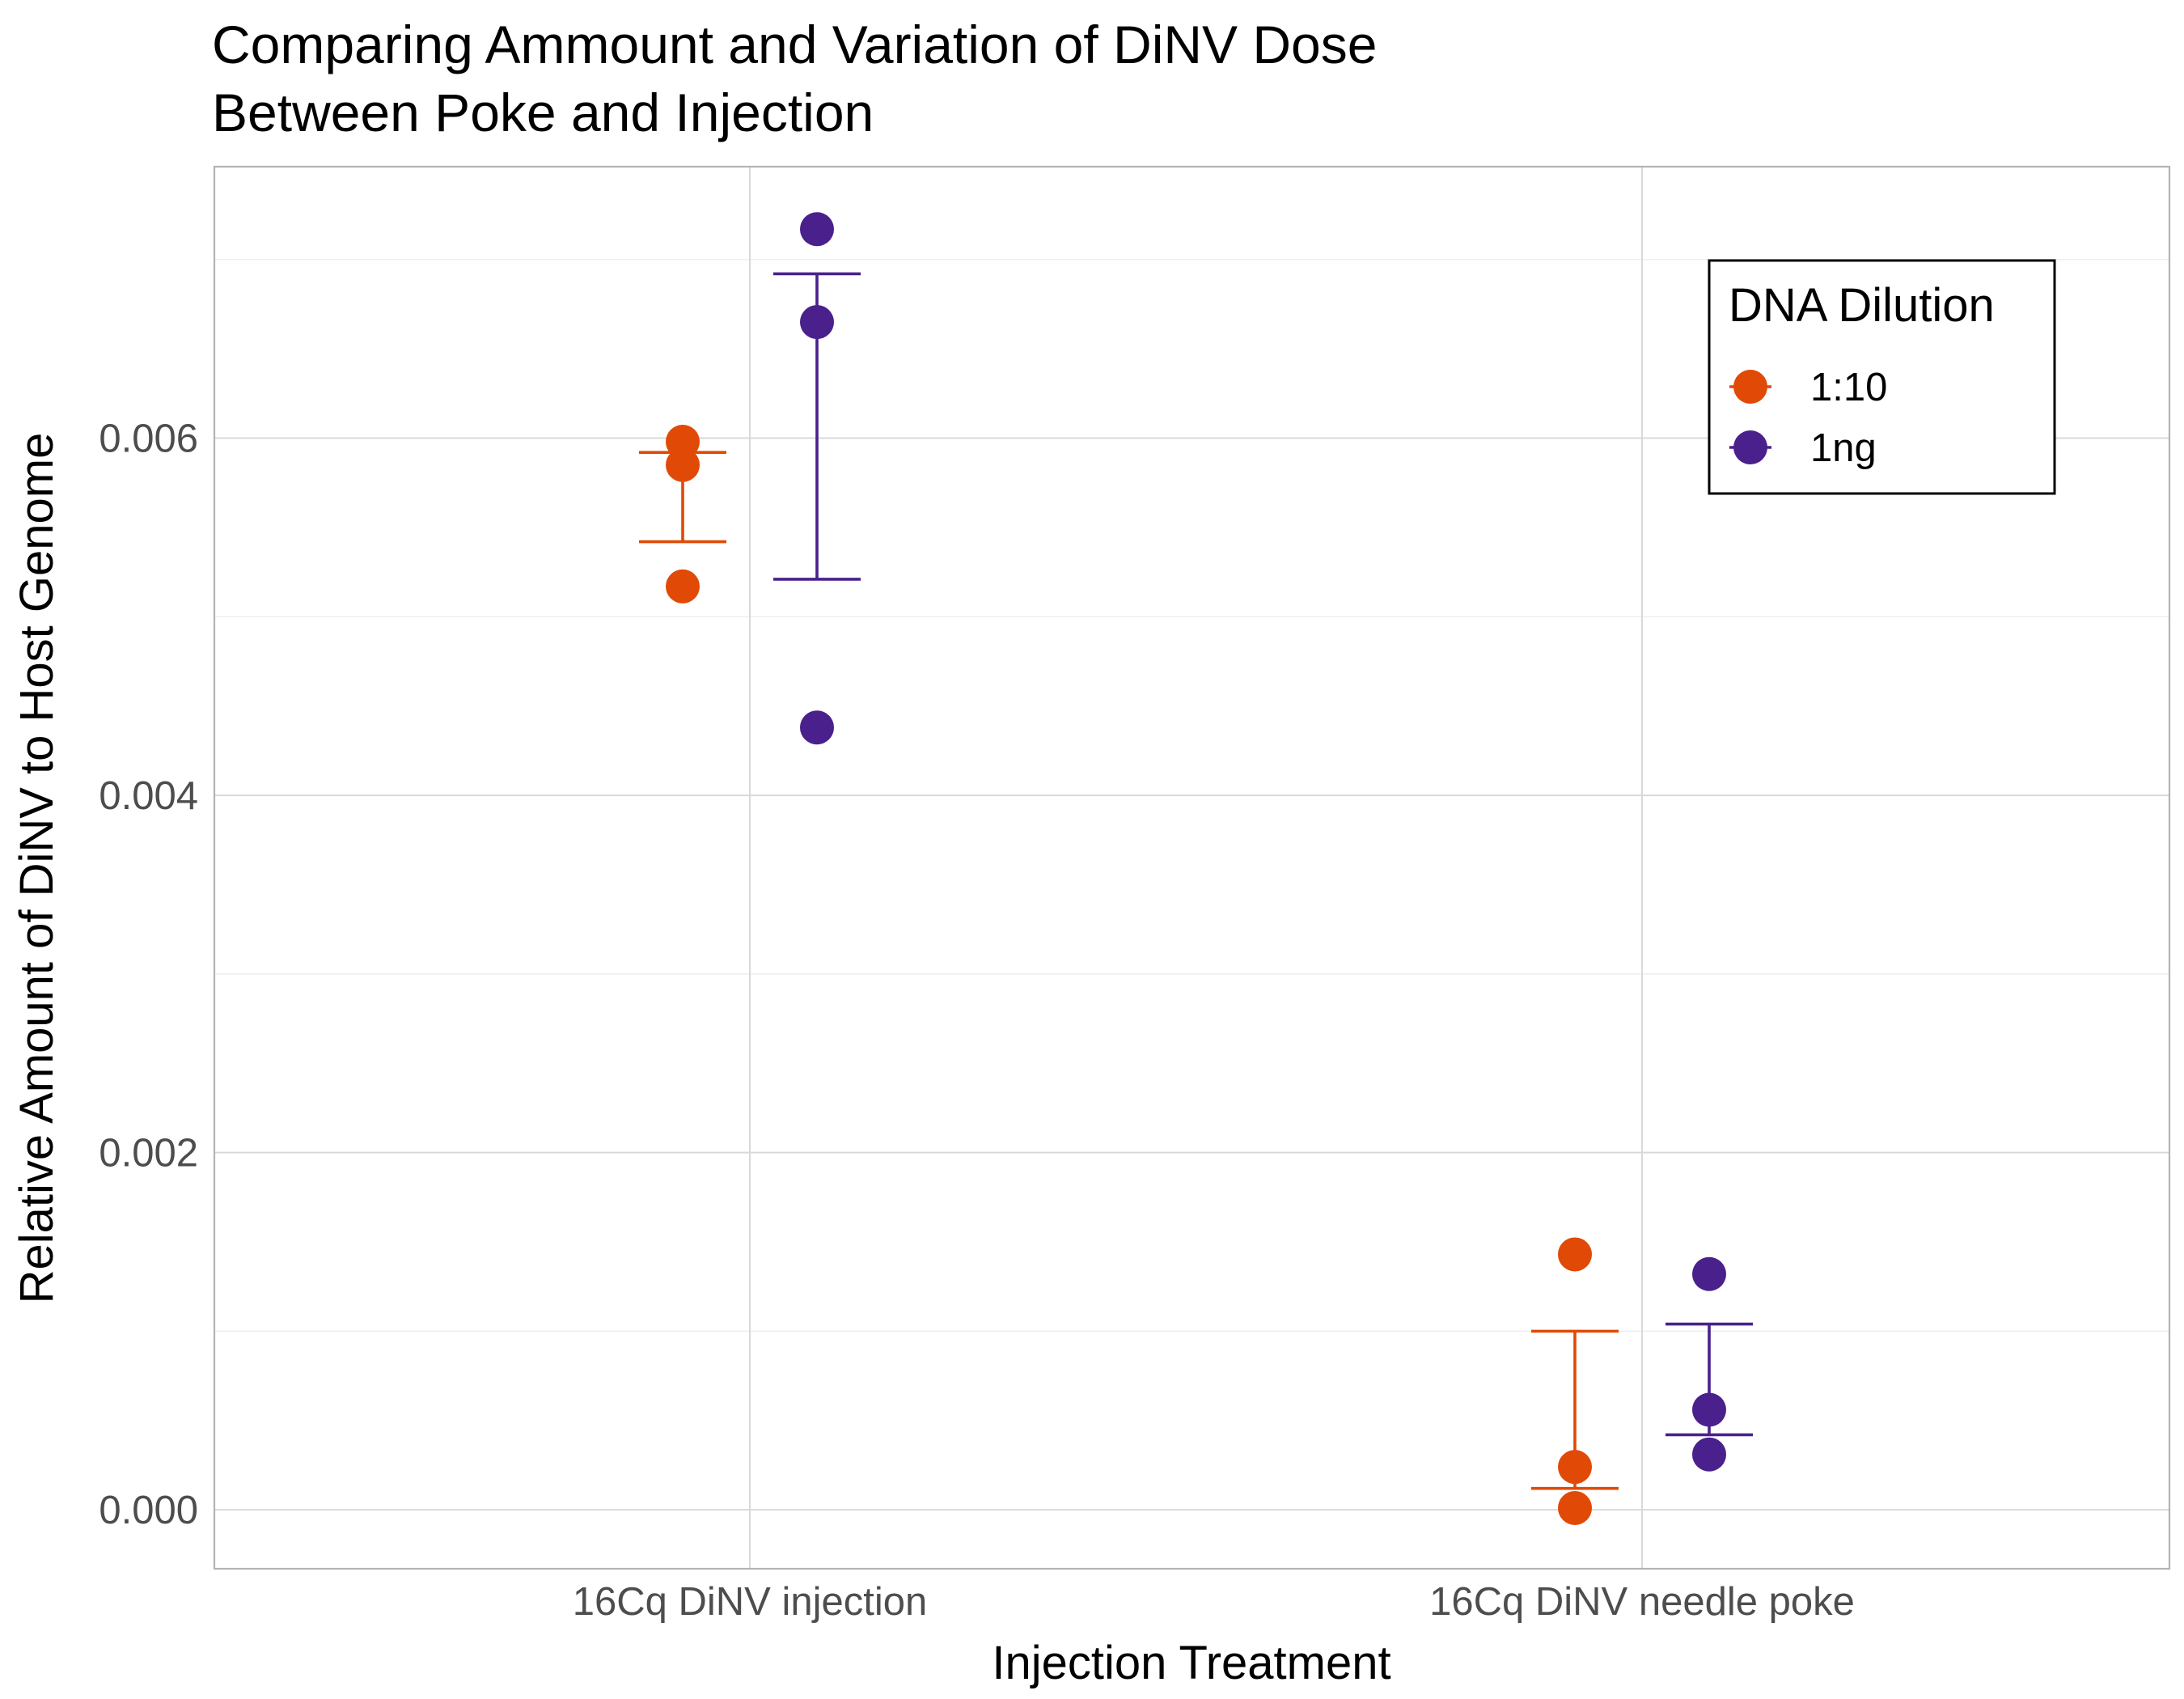 The height and width of the screenshot is (1699, 2184). Describe the element at coordinates (148, 439) in the screenshot. I see `y-tick-label: 0.006` at that location.